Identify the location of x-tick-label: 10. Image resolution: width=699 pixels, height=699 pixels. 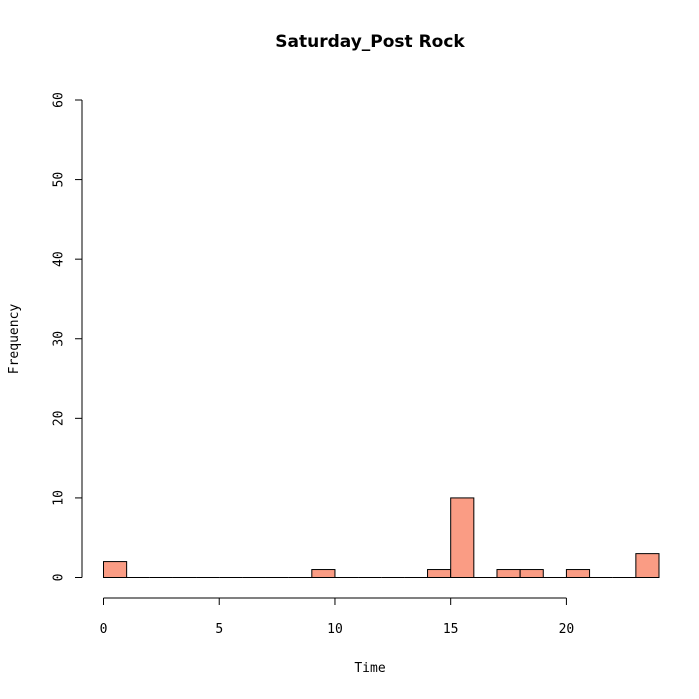
(335, 629).